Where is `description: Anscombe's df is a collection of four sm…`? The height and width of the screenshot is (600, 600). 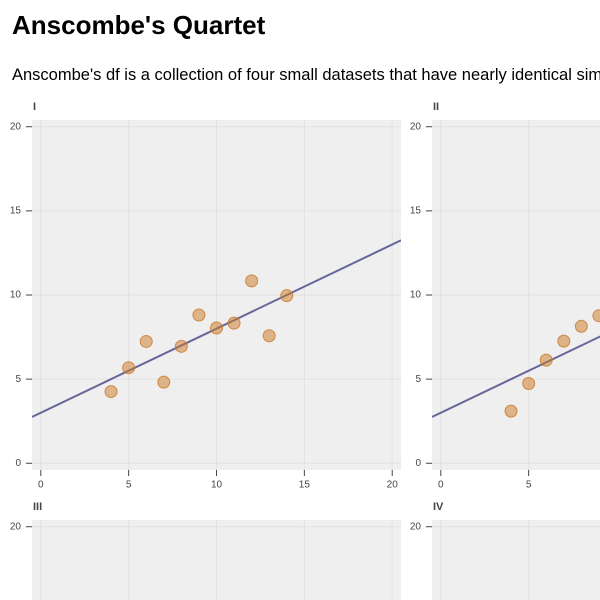
description: Anscombe's df is a collection of four sm… is located at coordinates (306, 75).